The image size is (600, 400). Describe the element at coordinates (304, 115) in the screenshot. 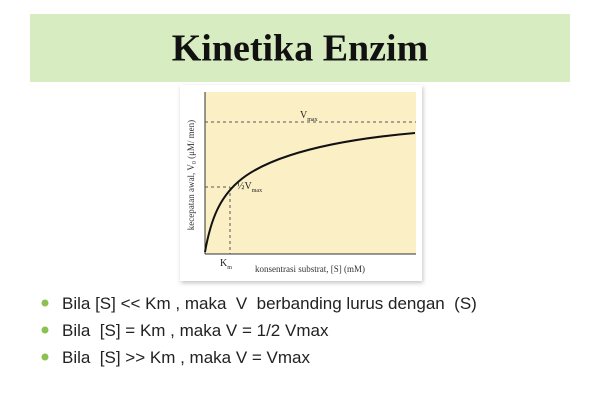

I see `vmax-main: V` at that location.